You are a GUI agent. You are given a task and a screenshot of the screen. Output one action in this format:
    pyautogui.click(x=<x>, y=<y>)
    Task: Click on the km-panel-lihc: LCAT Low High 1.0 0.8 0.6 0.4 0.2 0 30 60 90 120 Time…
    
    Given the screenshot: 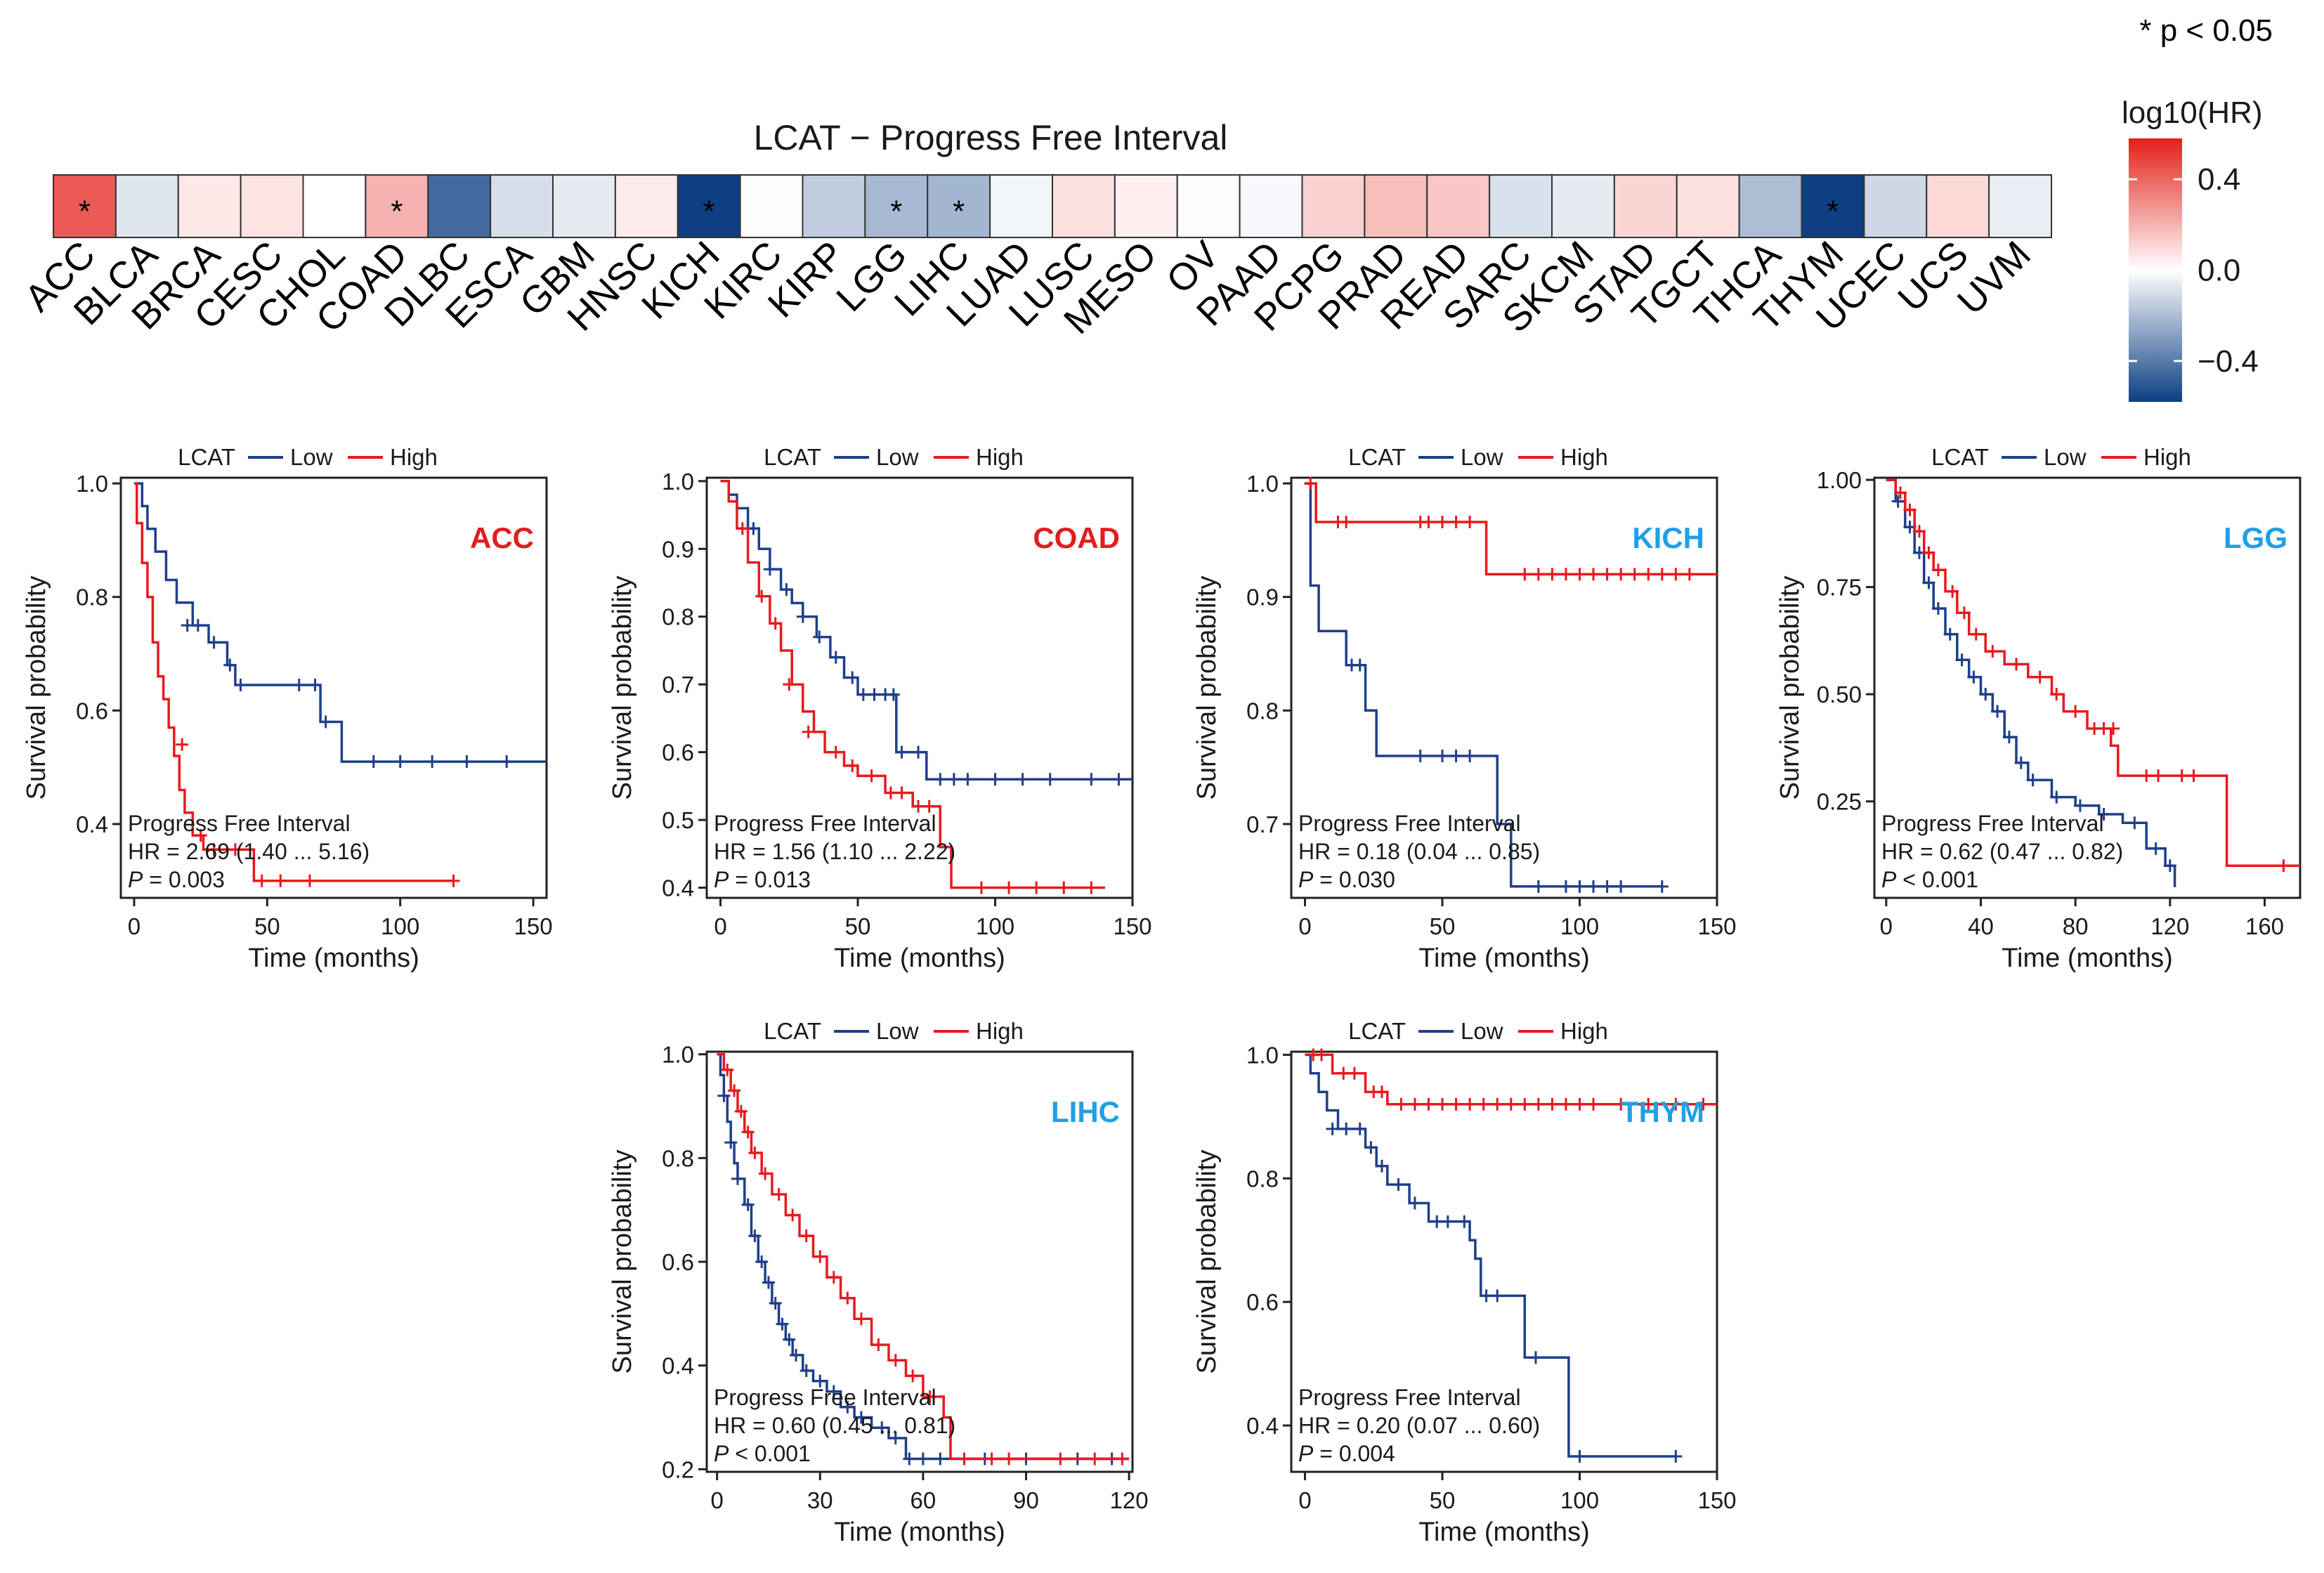 What is the action you would take?
    pyautogui.click(x=878, y=1282)
    